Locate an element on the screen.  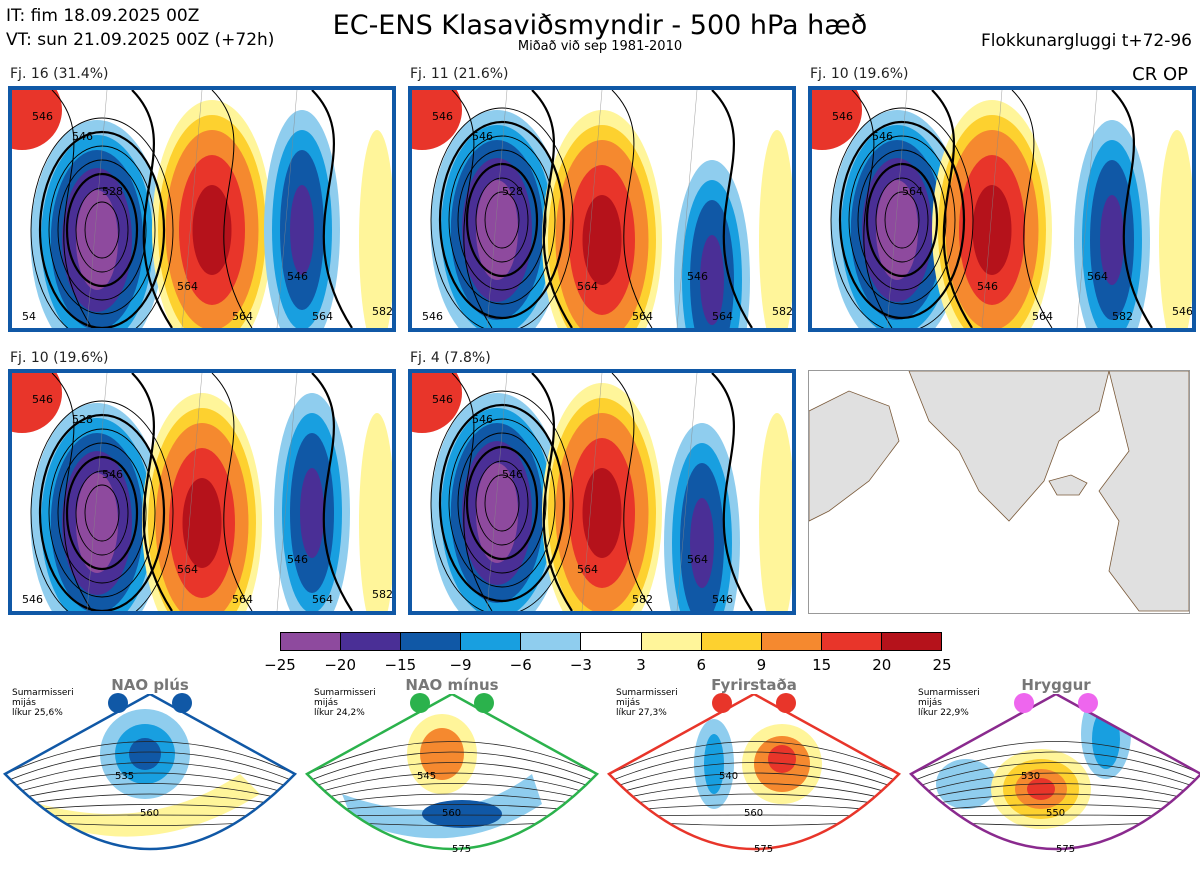
regime-name: Hryggur is located at coordinates (1056, 685).